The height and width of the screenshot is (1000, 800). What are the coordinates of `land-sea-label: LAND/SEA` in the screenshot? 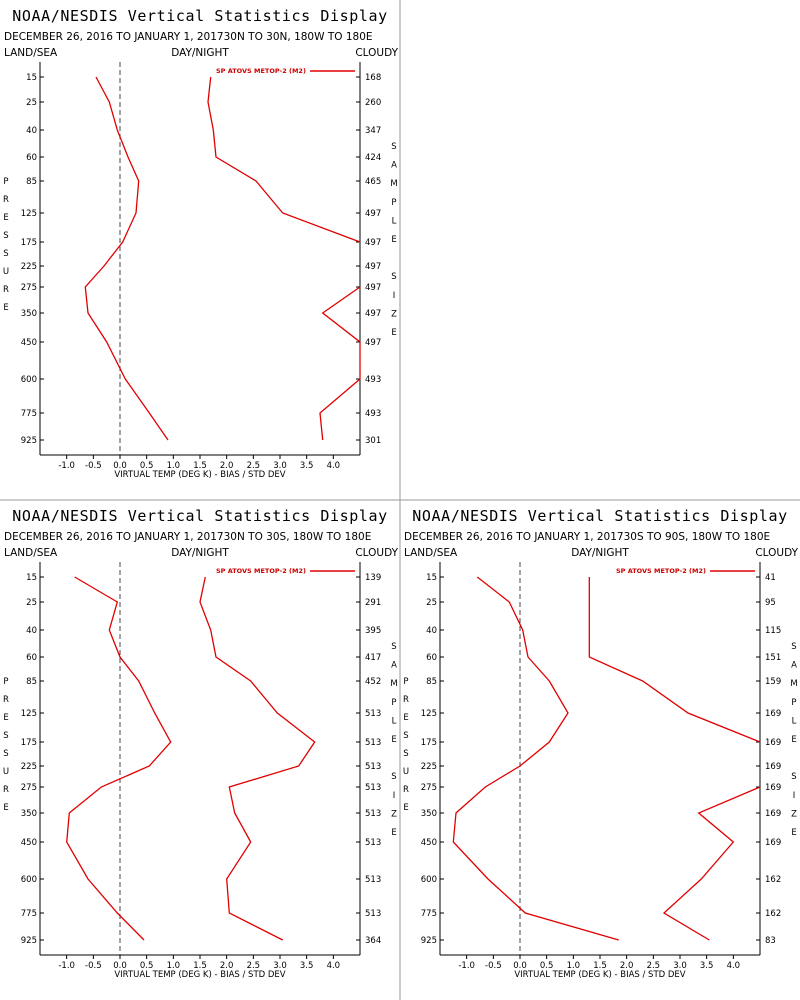 It's located at (431, 553).